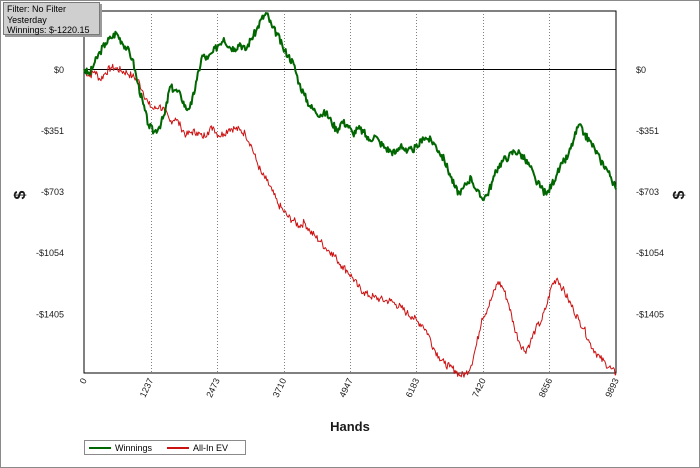  Describe the element at coordinates (650, 314) in the screenshot. I see `y-tick-label-right: -$1405` at that location.